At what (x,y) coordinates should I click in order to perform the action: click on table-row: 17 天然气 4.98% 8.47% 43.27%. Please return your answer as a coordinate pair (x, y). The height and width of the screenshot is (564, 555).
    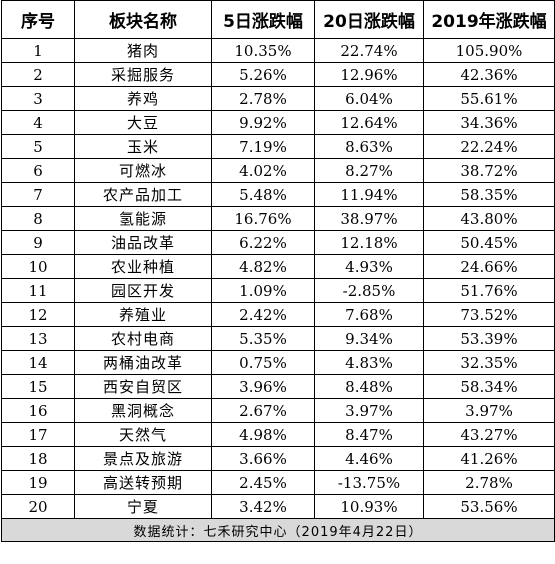
    Looking at the image, I should click on (278, 434).